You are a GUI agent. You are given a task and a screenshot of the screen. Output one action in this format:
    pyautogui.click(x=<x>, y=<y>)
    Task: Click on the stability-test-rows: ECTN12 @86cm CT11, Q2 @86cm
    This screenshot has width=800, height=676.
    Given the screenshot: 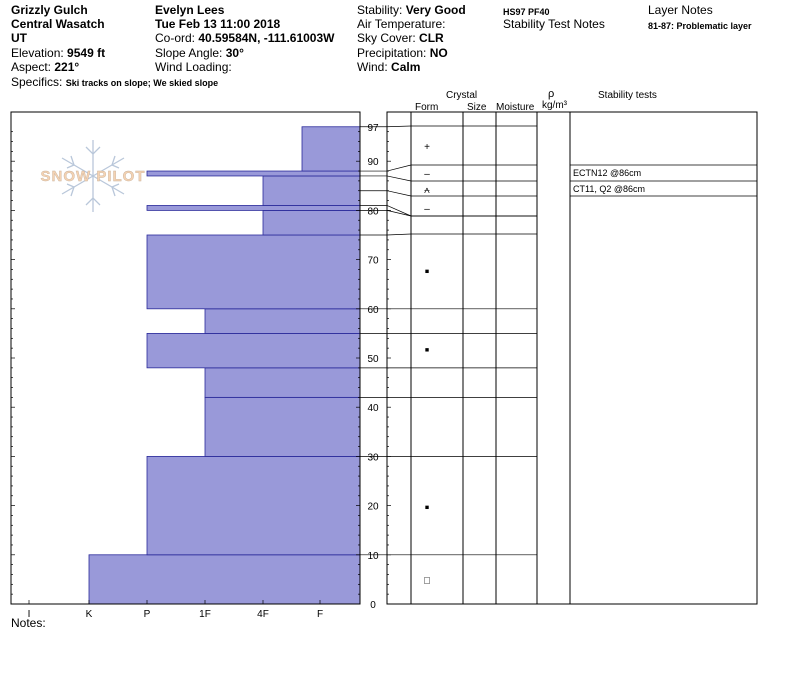 What is the action you would take?
    pyautogui.click(x=663, y=180)
    